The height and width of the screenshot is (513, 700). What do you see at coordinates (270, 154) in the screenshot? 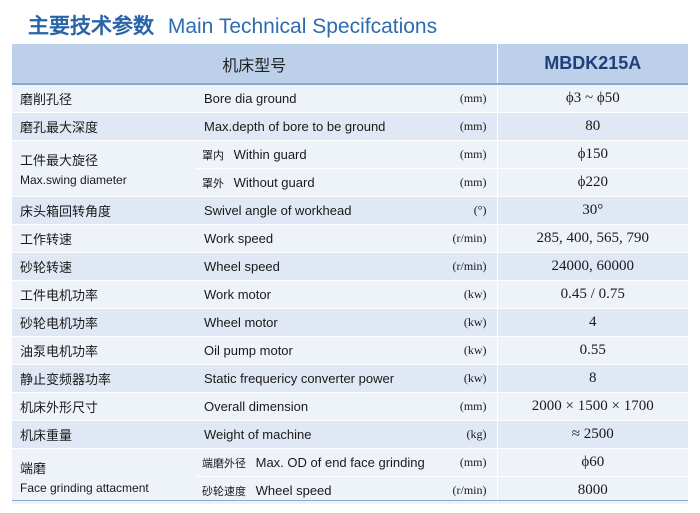
I see `sub-en: Within guard` at bounding box center [270, 154].